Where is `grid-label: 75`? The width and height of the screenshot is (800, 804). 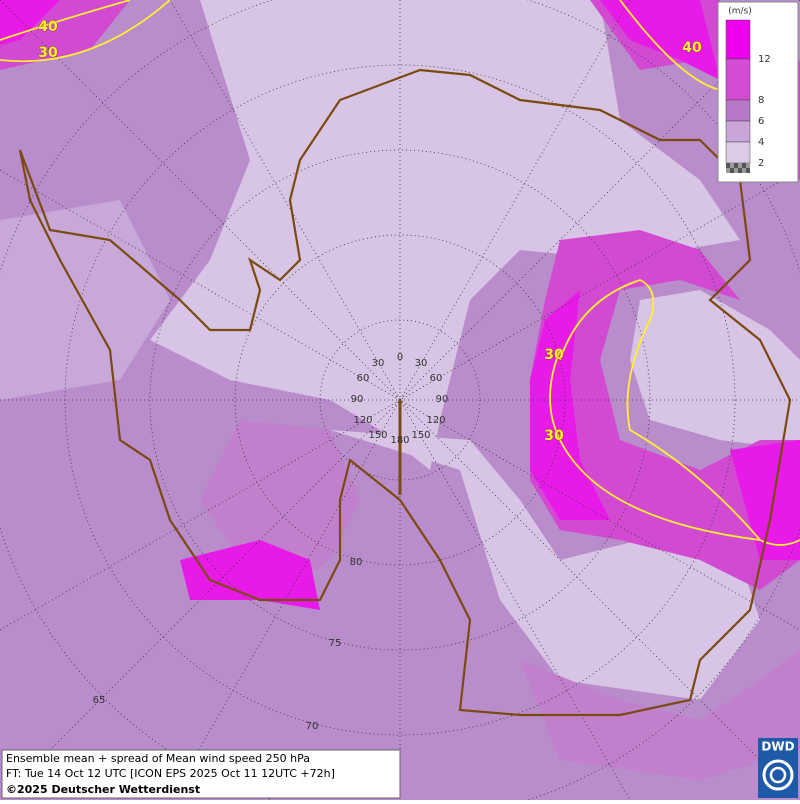
grid-label: 75 is located at coordinates (335, 643).